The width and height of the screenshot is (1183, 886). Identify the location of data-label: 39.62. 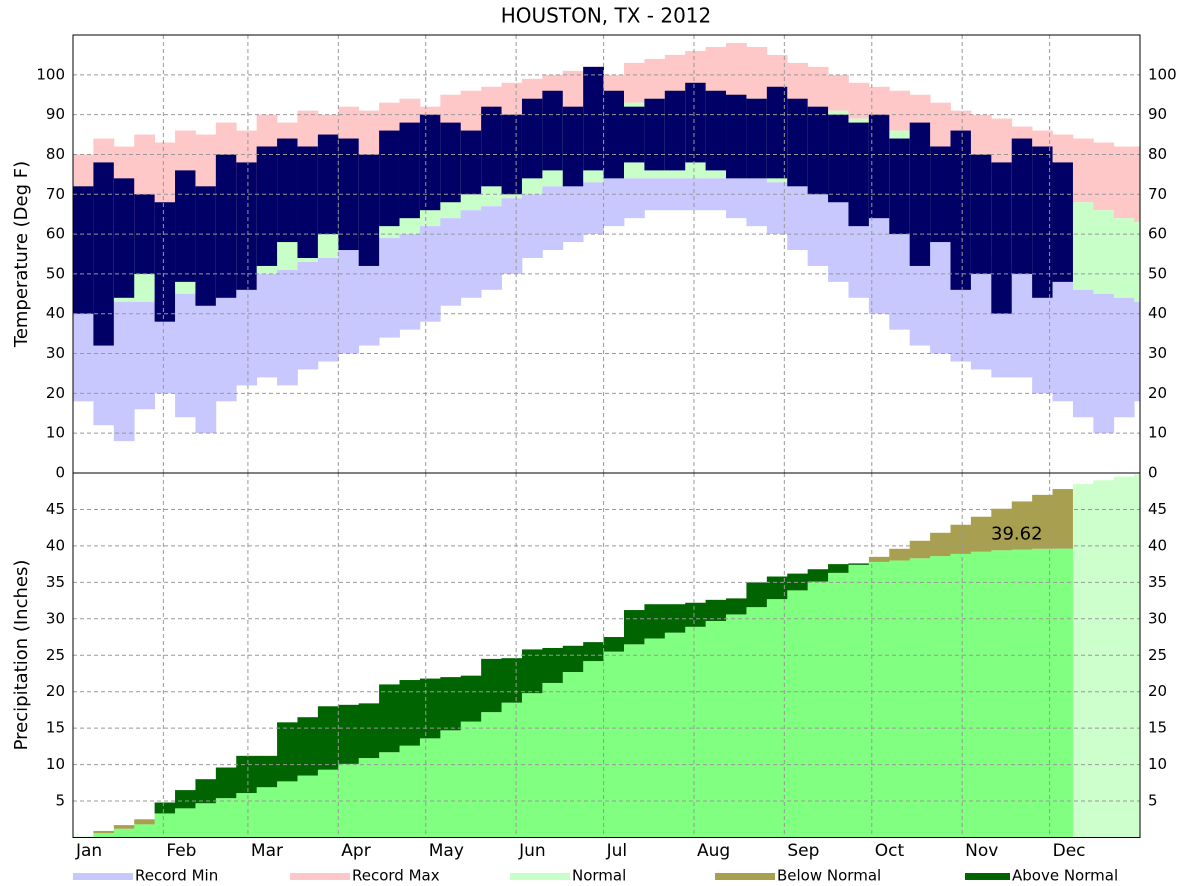
(1017, 534).